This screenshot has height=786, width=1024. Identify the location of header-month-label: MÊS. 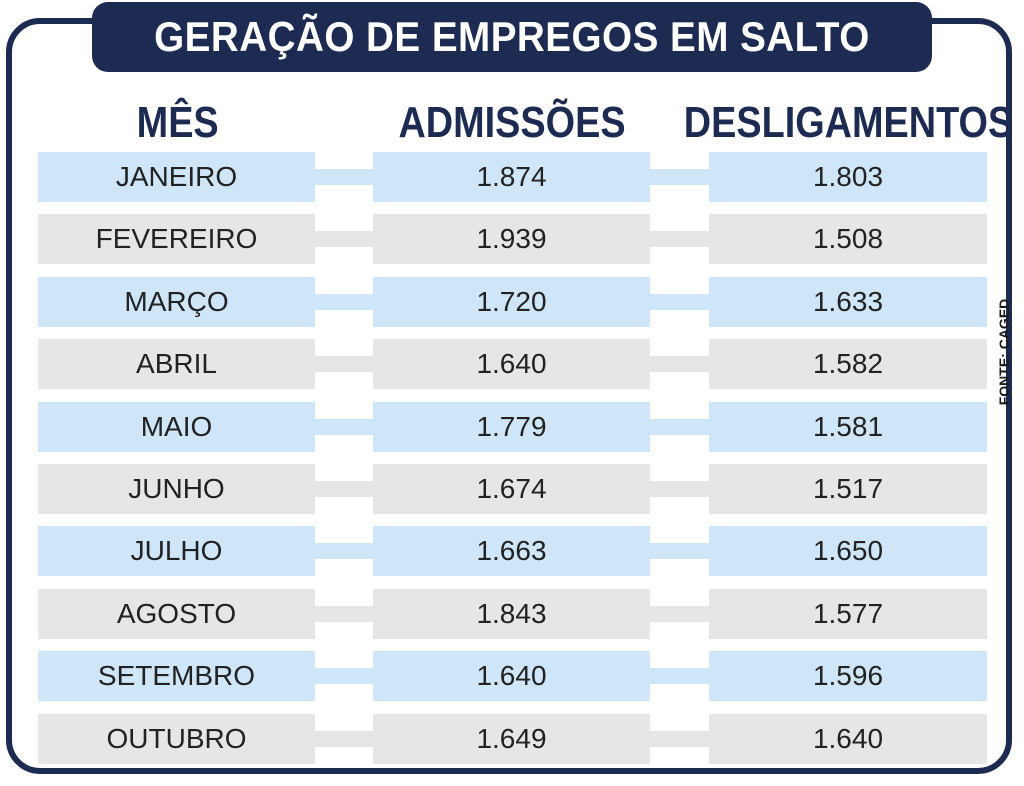
(177, 122).